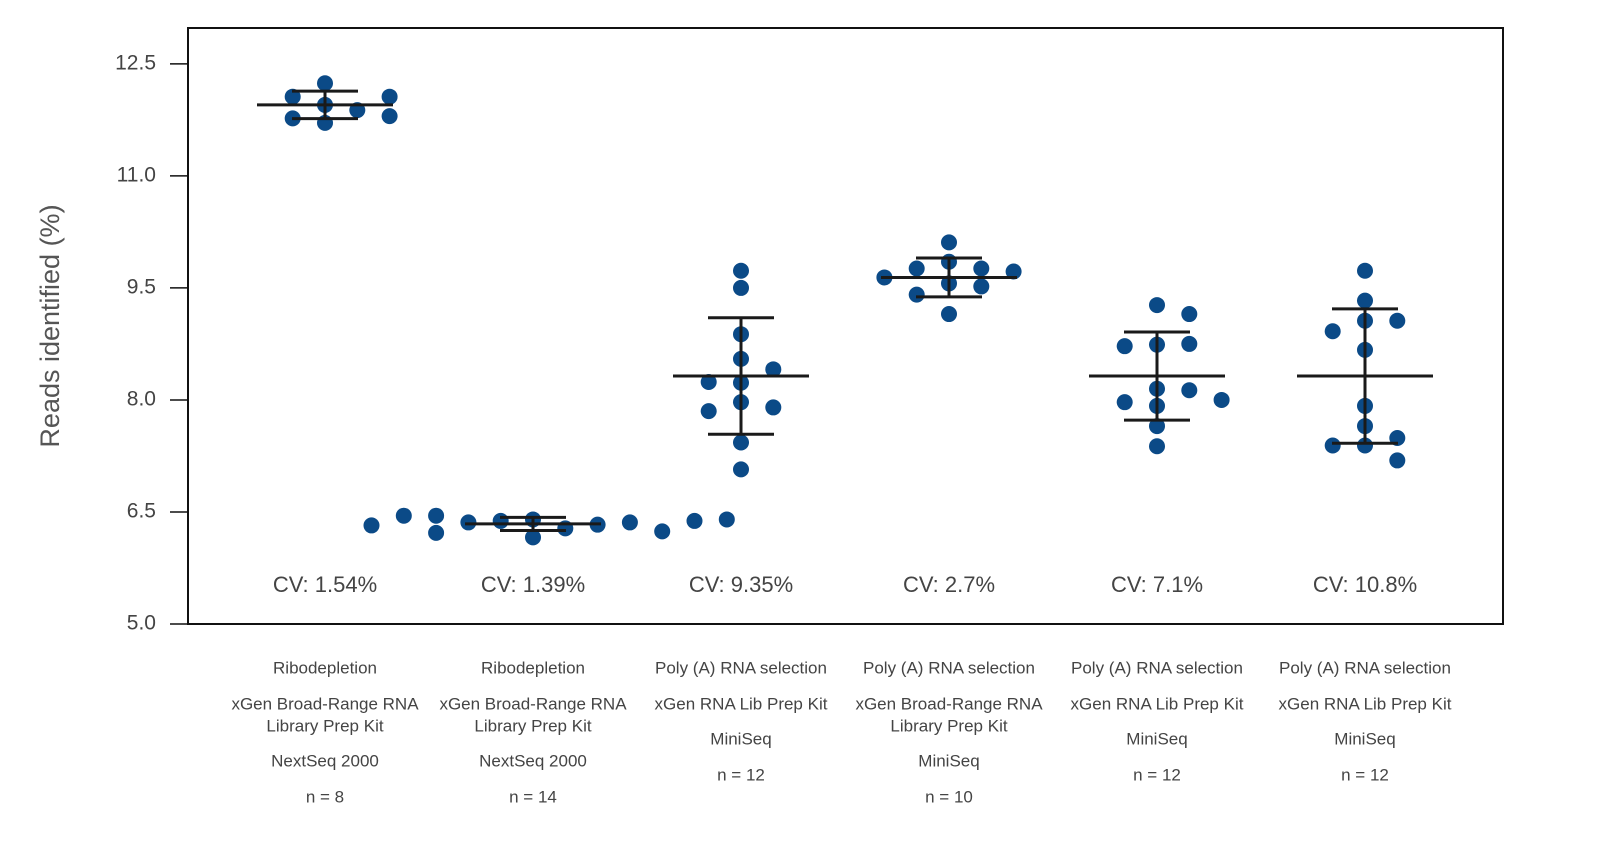  I want to click on cv-label: CV: 1.39%, so click(533, 584).